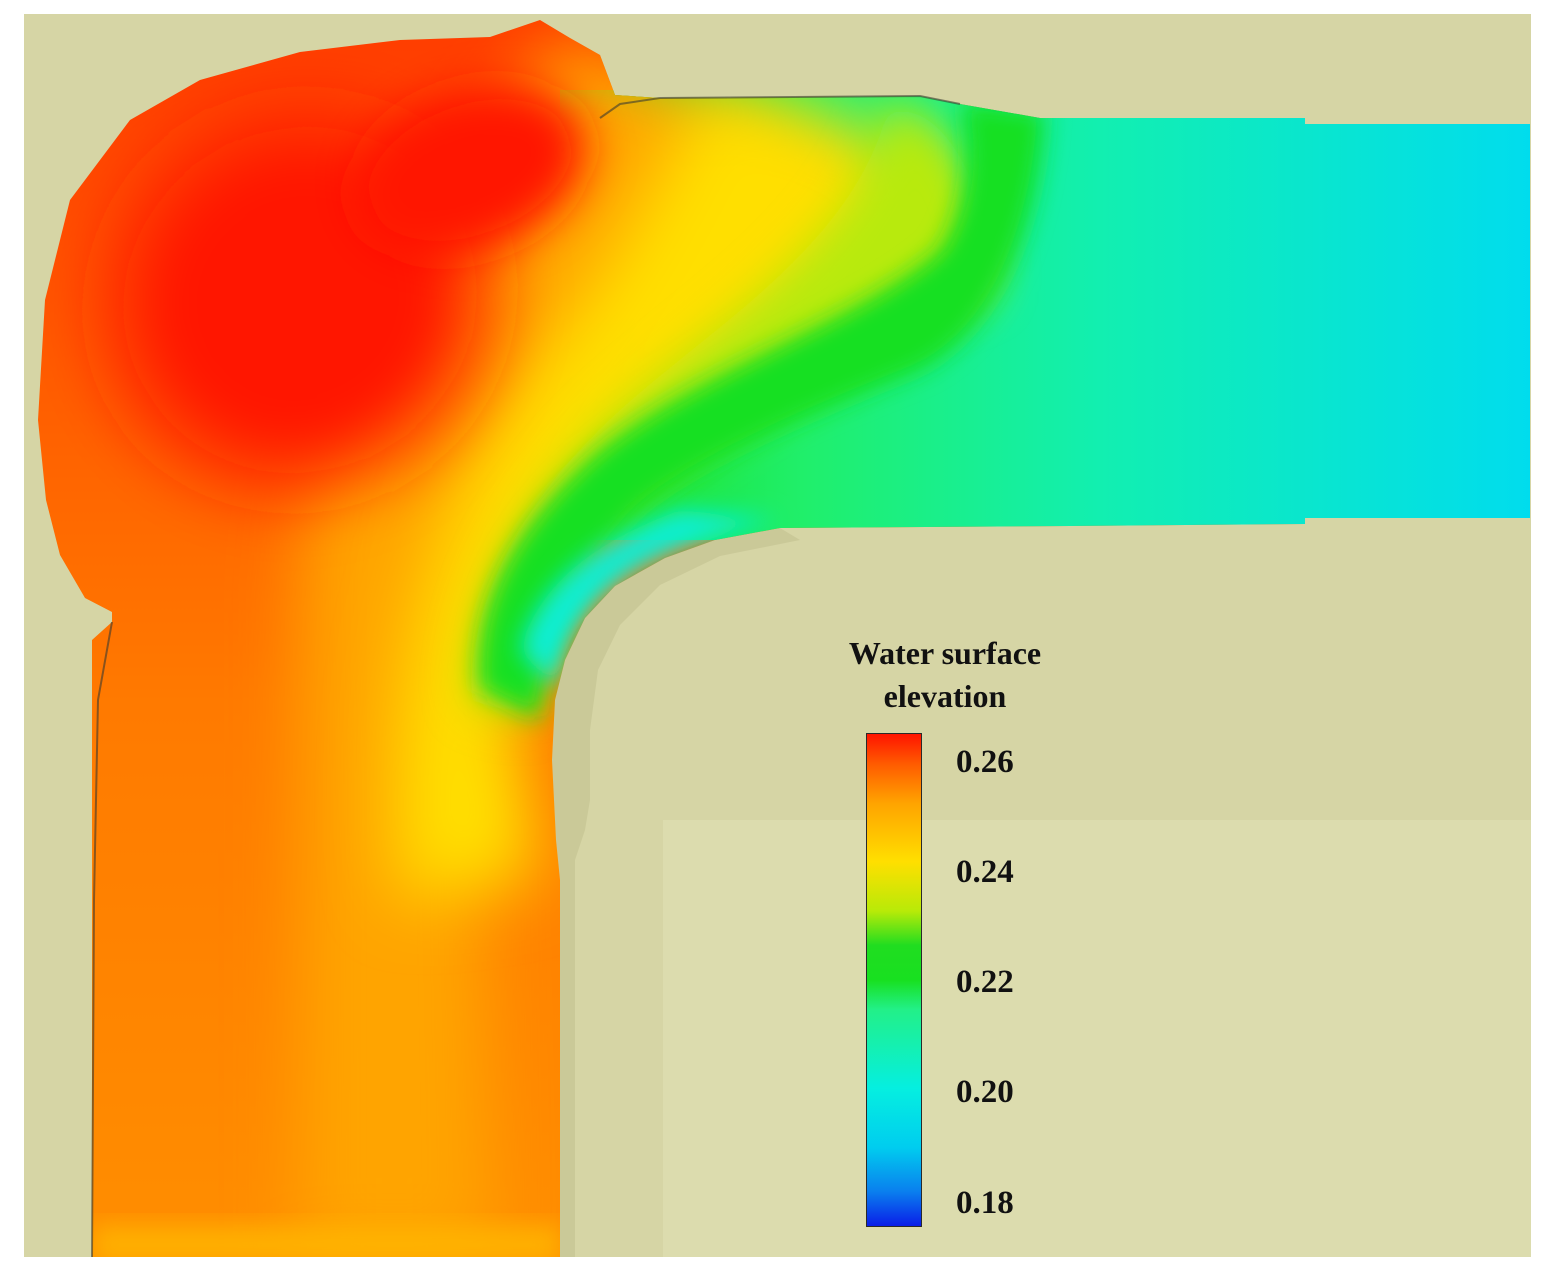  I want to click on bottom-highlight, so click(327, 1241).